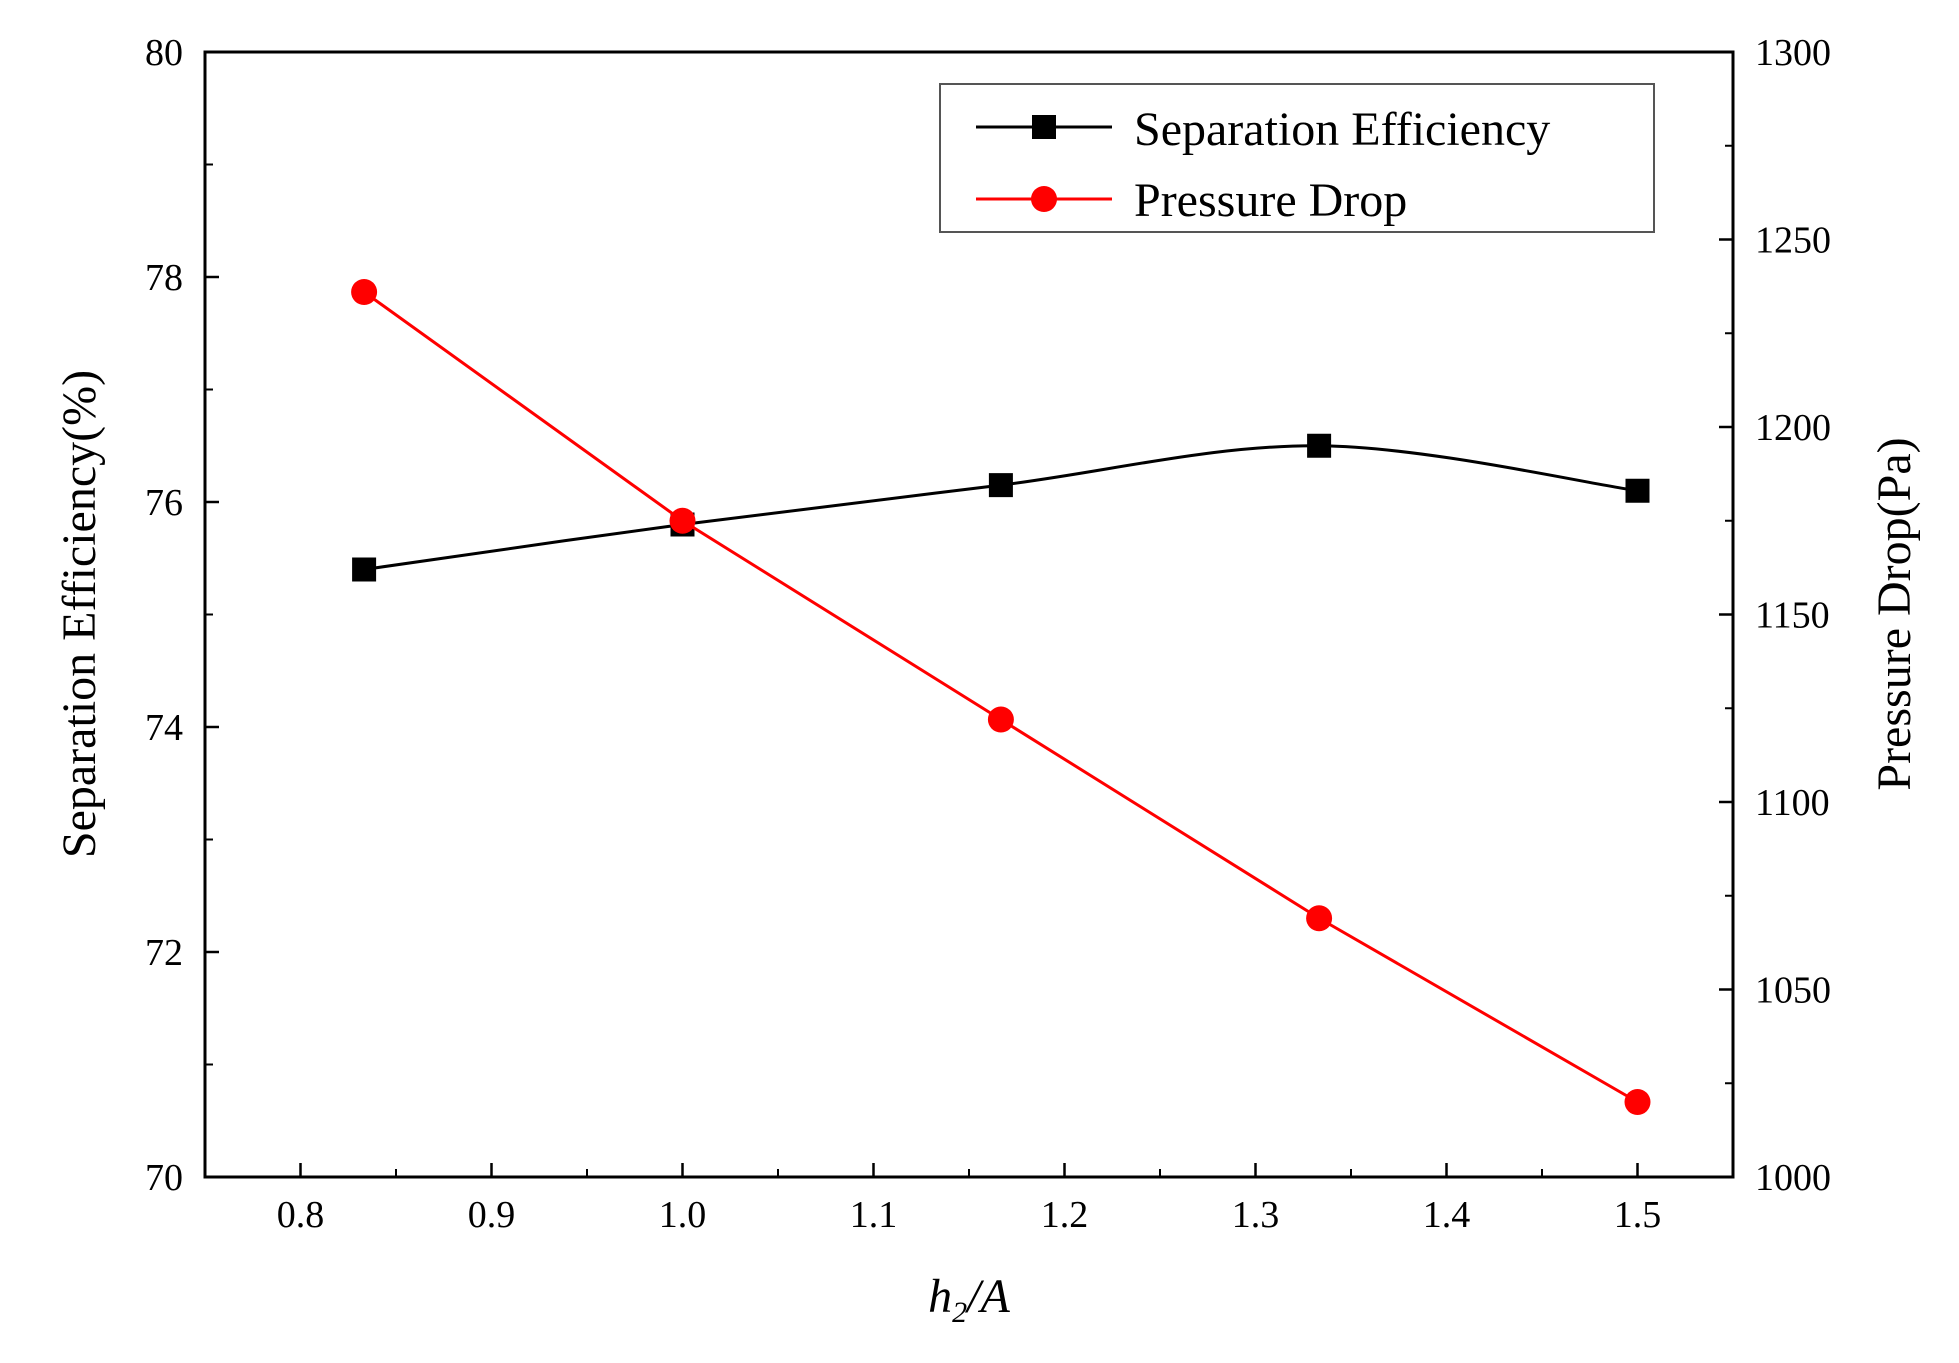 The height and width of the screenshot is (1363, 1959). What do you see at coordinates (959, 1312) in the screenshot?
I see `x-axis-title-subscript: 2` at bounding box center [959, 1312].